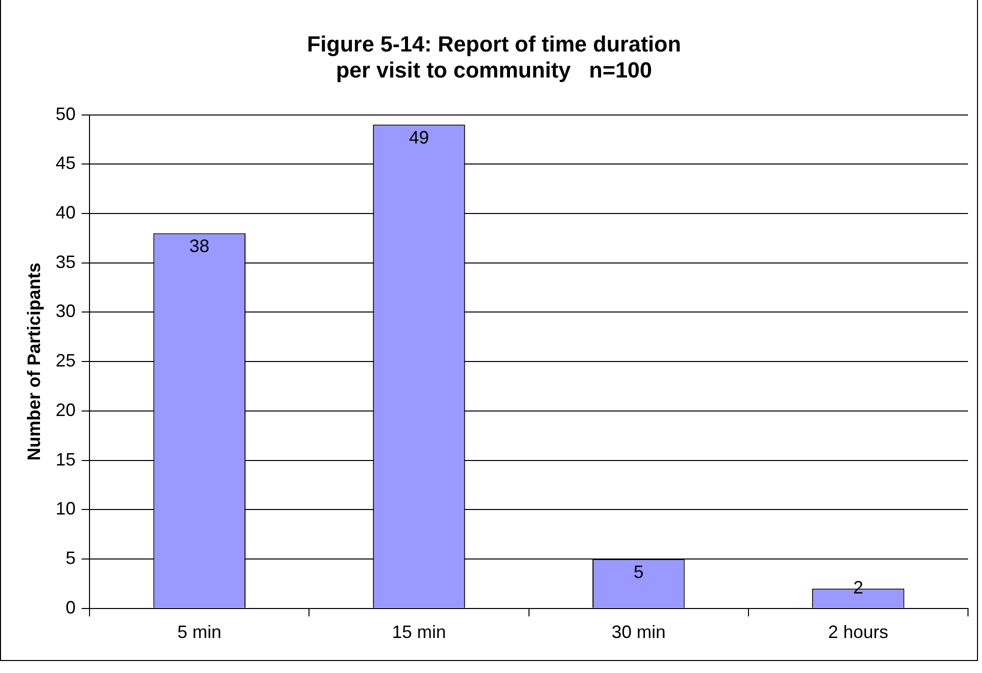 The width and height of the screenshot is (982, 673). I want to click on y-tick-label: 45, so click(66, 163).